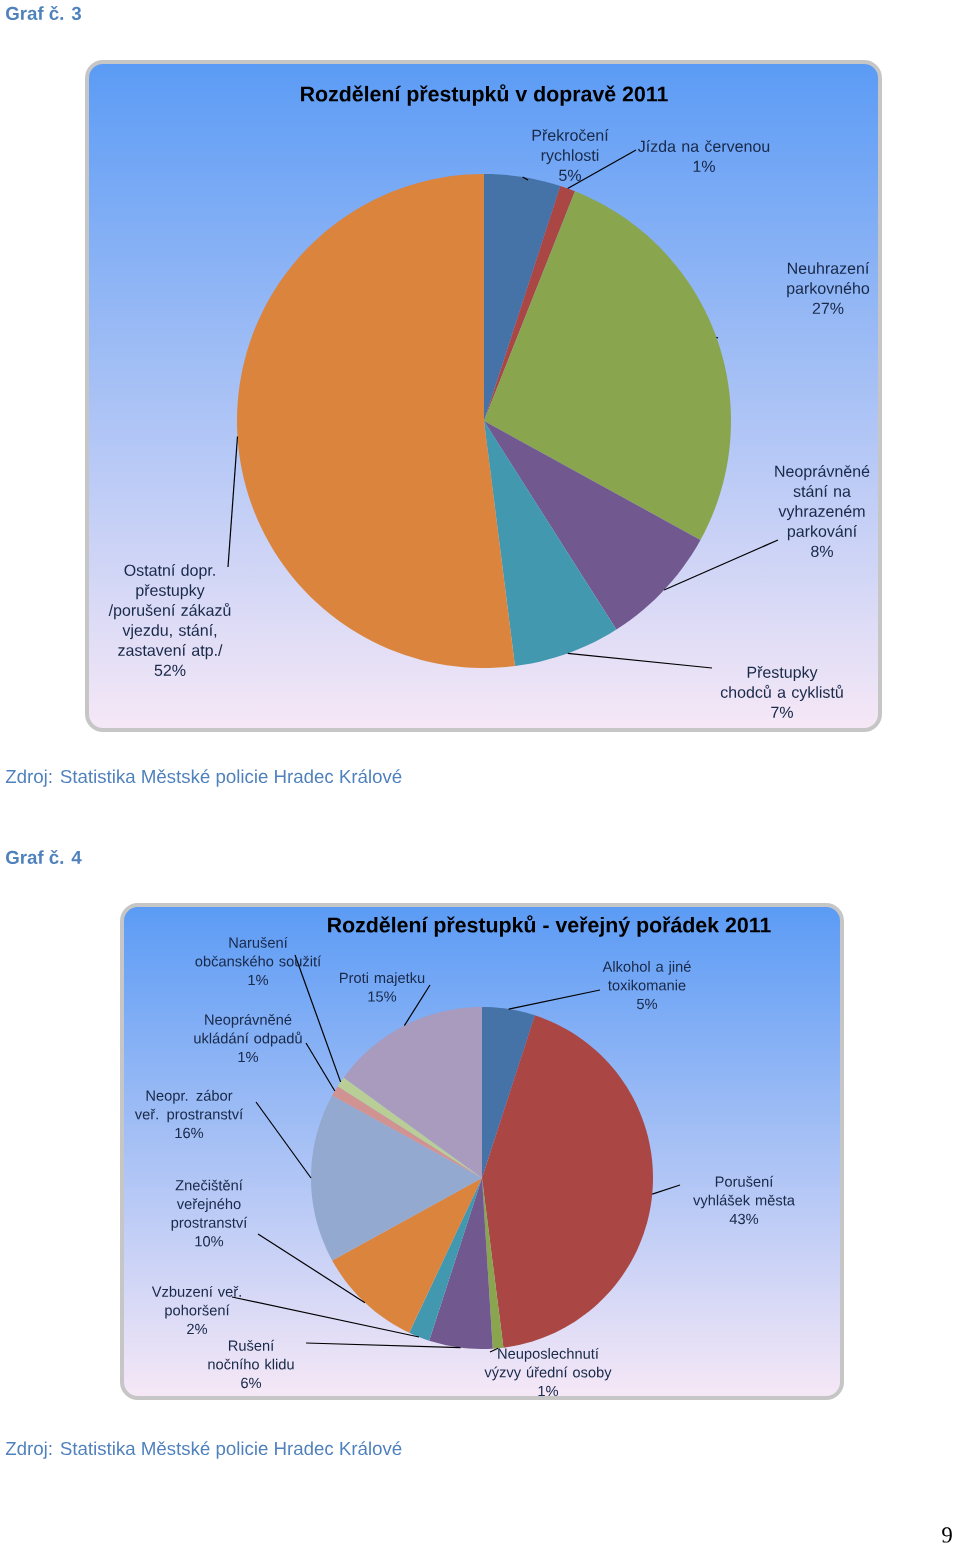  I want to click on data-label: 7%, so click(782, 712).